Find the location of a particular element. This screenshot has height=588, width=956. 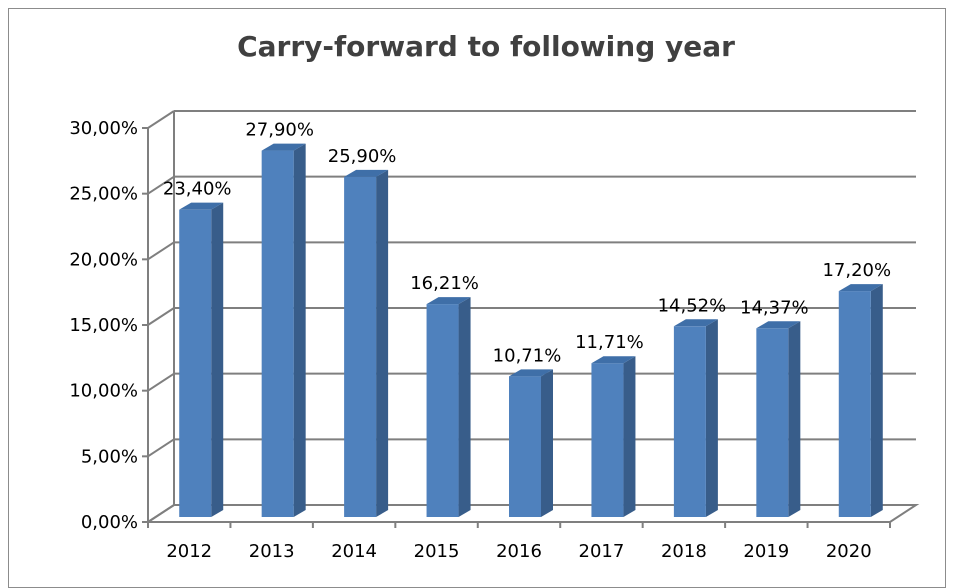

data-label: 16,21% is located at coordinates (444, 283).